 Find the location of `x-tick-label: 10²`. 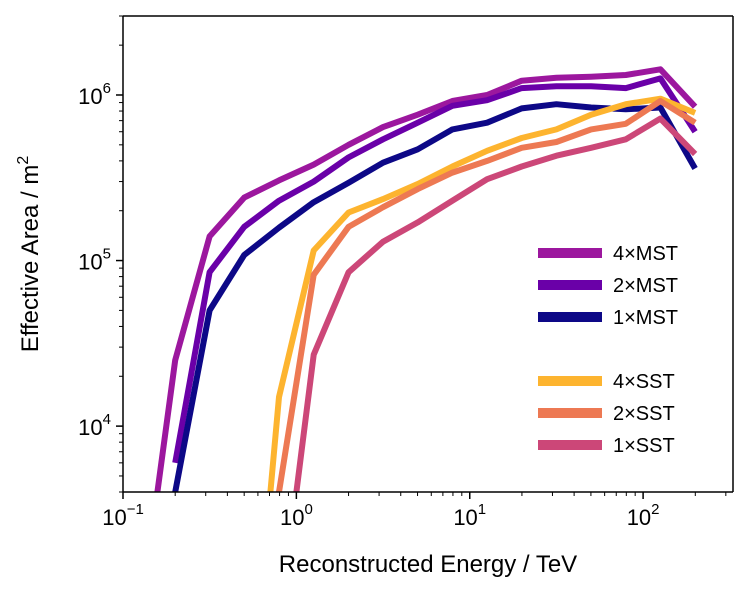

x-tick-label: 10² is located at coordinates (643, 515).